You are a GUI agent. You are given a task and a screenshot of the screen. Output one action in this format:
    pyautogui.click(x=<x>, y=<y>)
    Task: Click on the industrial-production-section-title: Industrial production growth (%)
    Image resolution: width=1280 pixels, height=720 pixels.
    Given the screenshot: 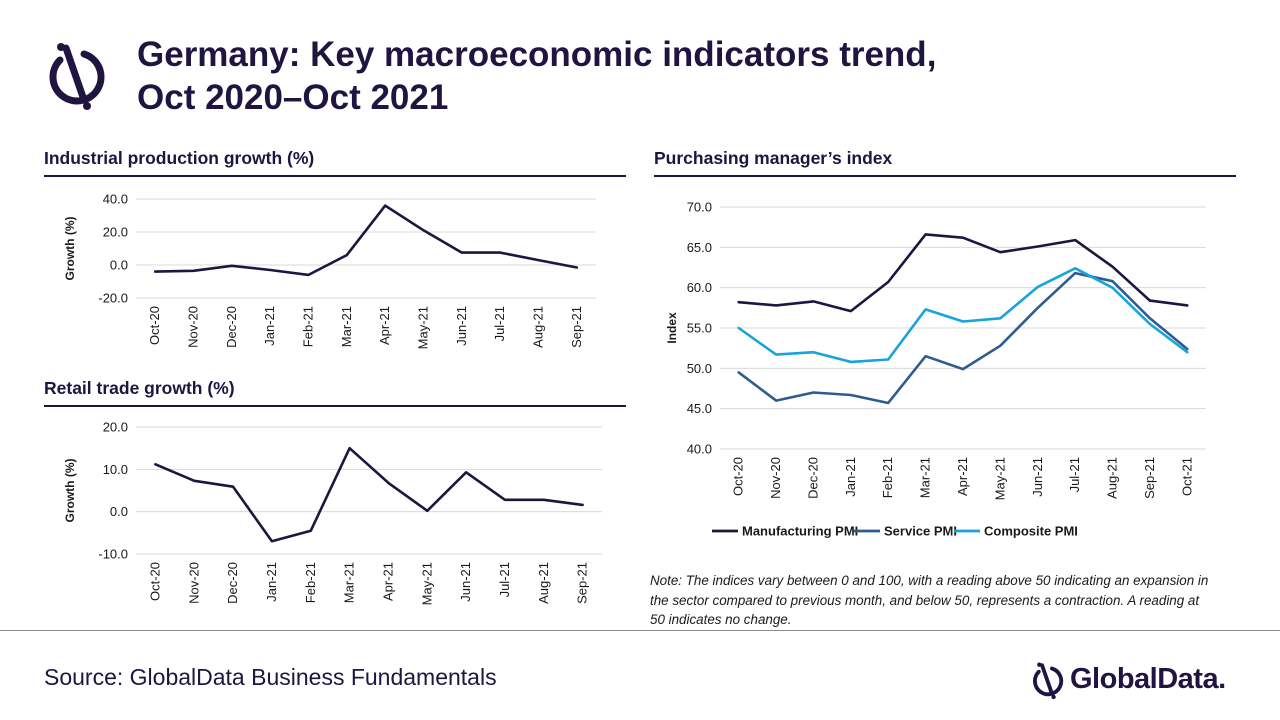 What is the action you would take?
    pyautogui.click(x=335, y=162)
    